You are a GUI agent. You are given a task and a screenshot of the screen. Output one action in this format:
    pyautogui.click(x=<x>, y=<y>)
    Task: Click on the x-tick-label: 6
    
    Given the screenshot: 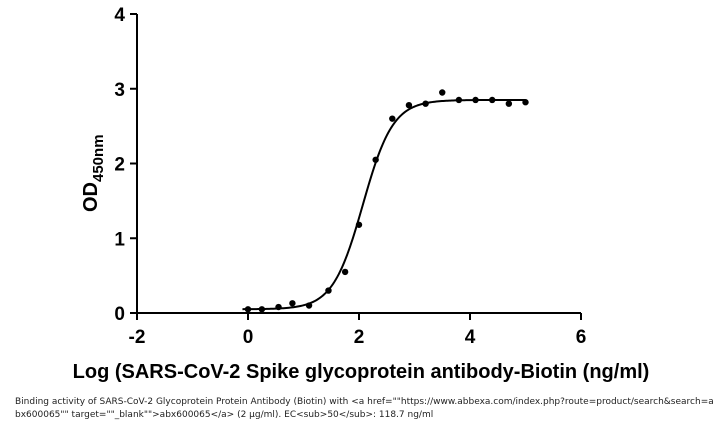 What is the action you would take?
    pyautogui.click(x=581, y=337)
    